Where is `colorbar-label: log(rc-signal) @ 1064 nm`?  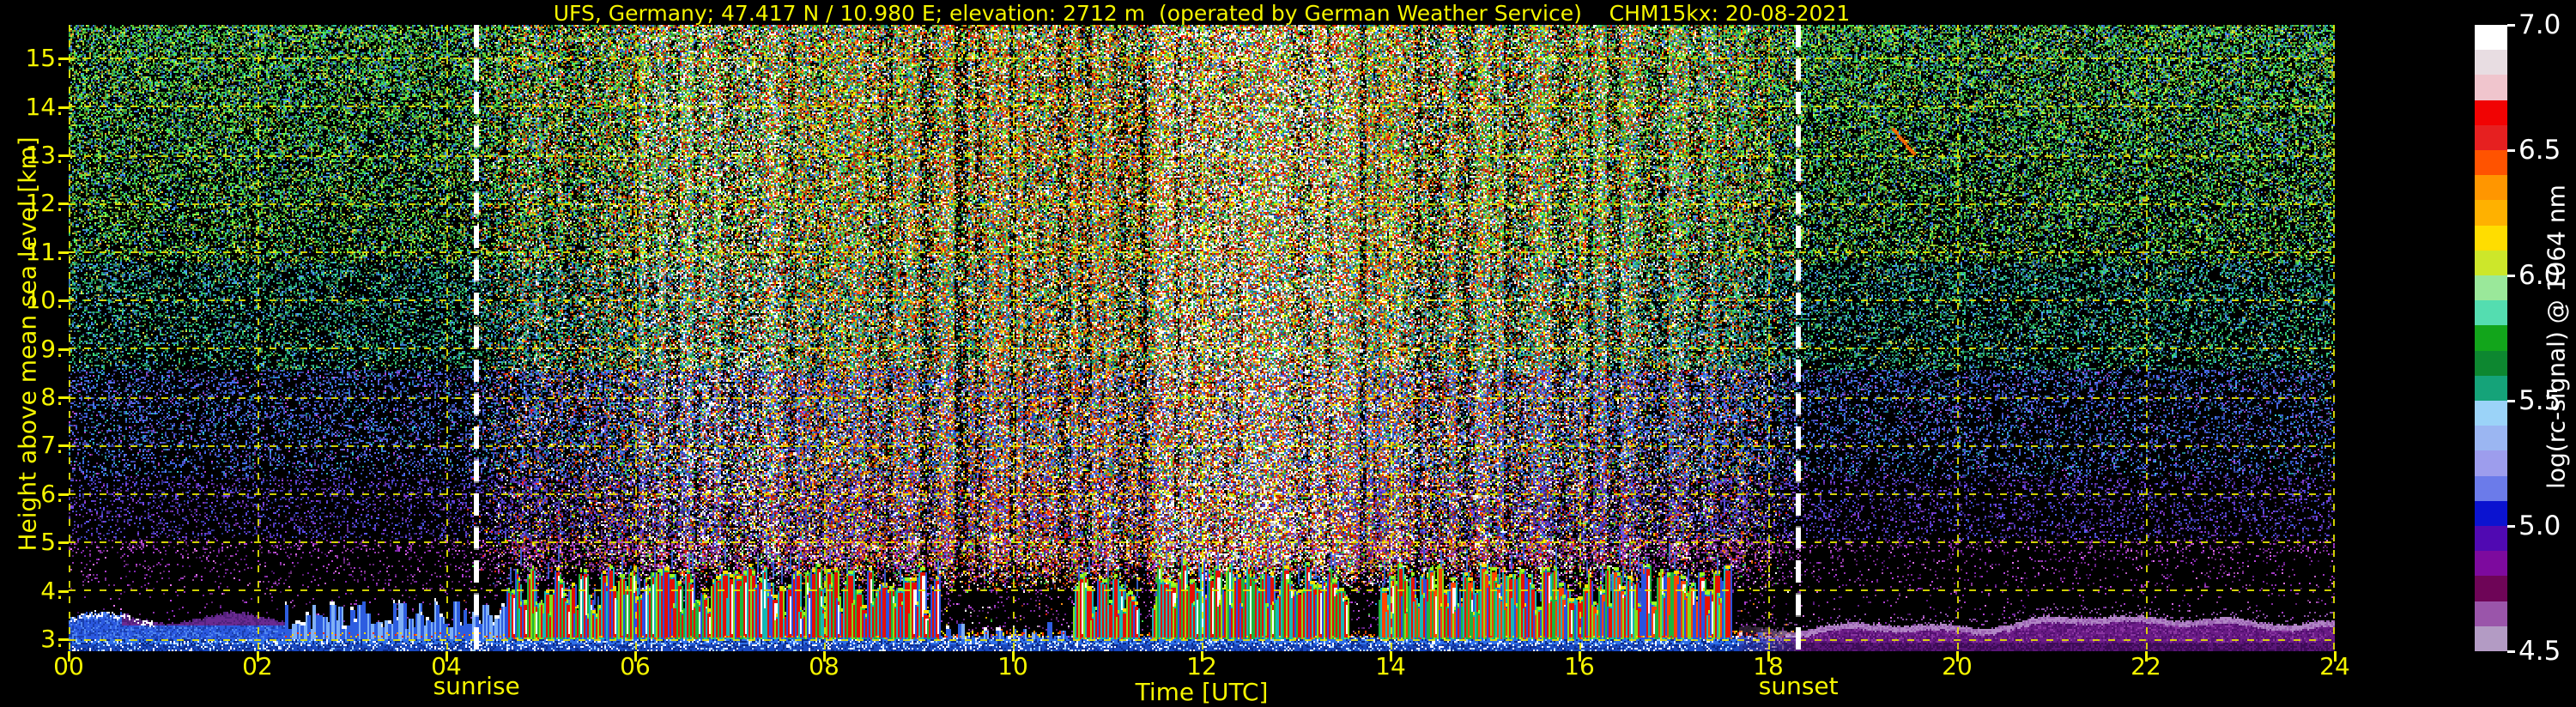 colorbar-label: log(rc-signal) @ 1064 nm is located at coordinates (2556, 336).